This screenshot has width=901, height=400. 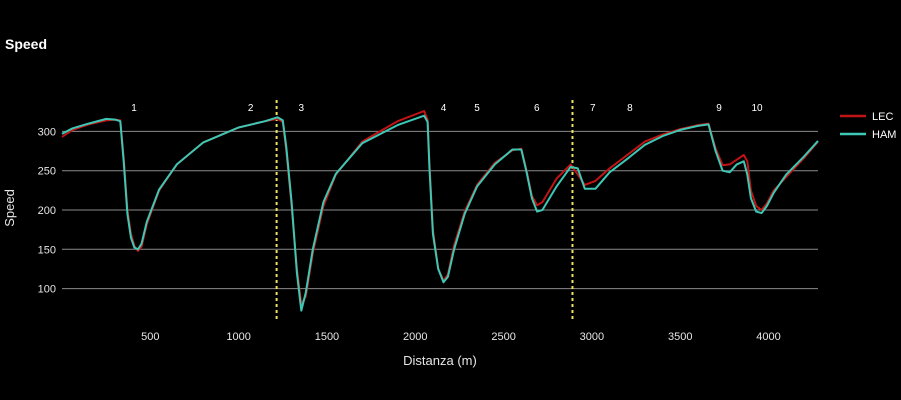 I want to click on x-tick-labels: 500 1000 1500 2000 2500 3000 3500 4000, so click(x=461, y=337).